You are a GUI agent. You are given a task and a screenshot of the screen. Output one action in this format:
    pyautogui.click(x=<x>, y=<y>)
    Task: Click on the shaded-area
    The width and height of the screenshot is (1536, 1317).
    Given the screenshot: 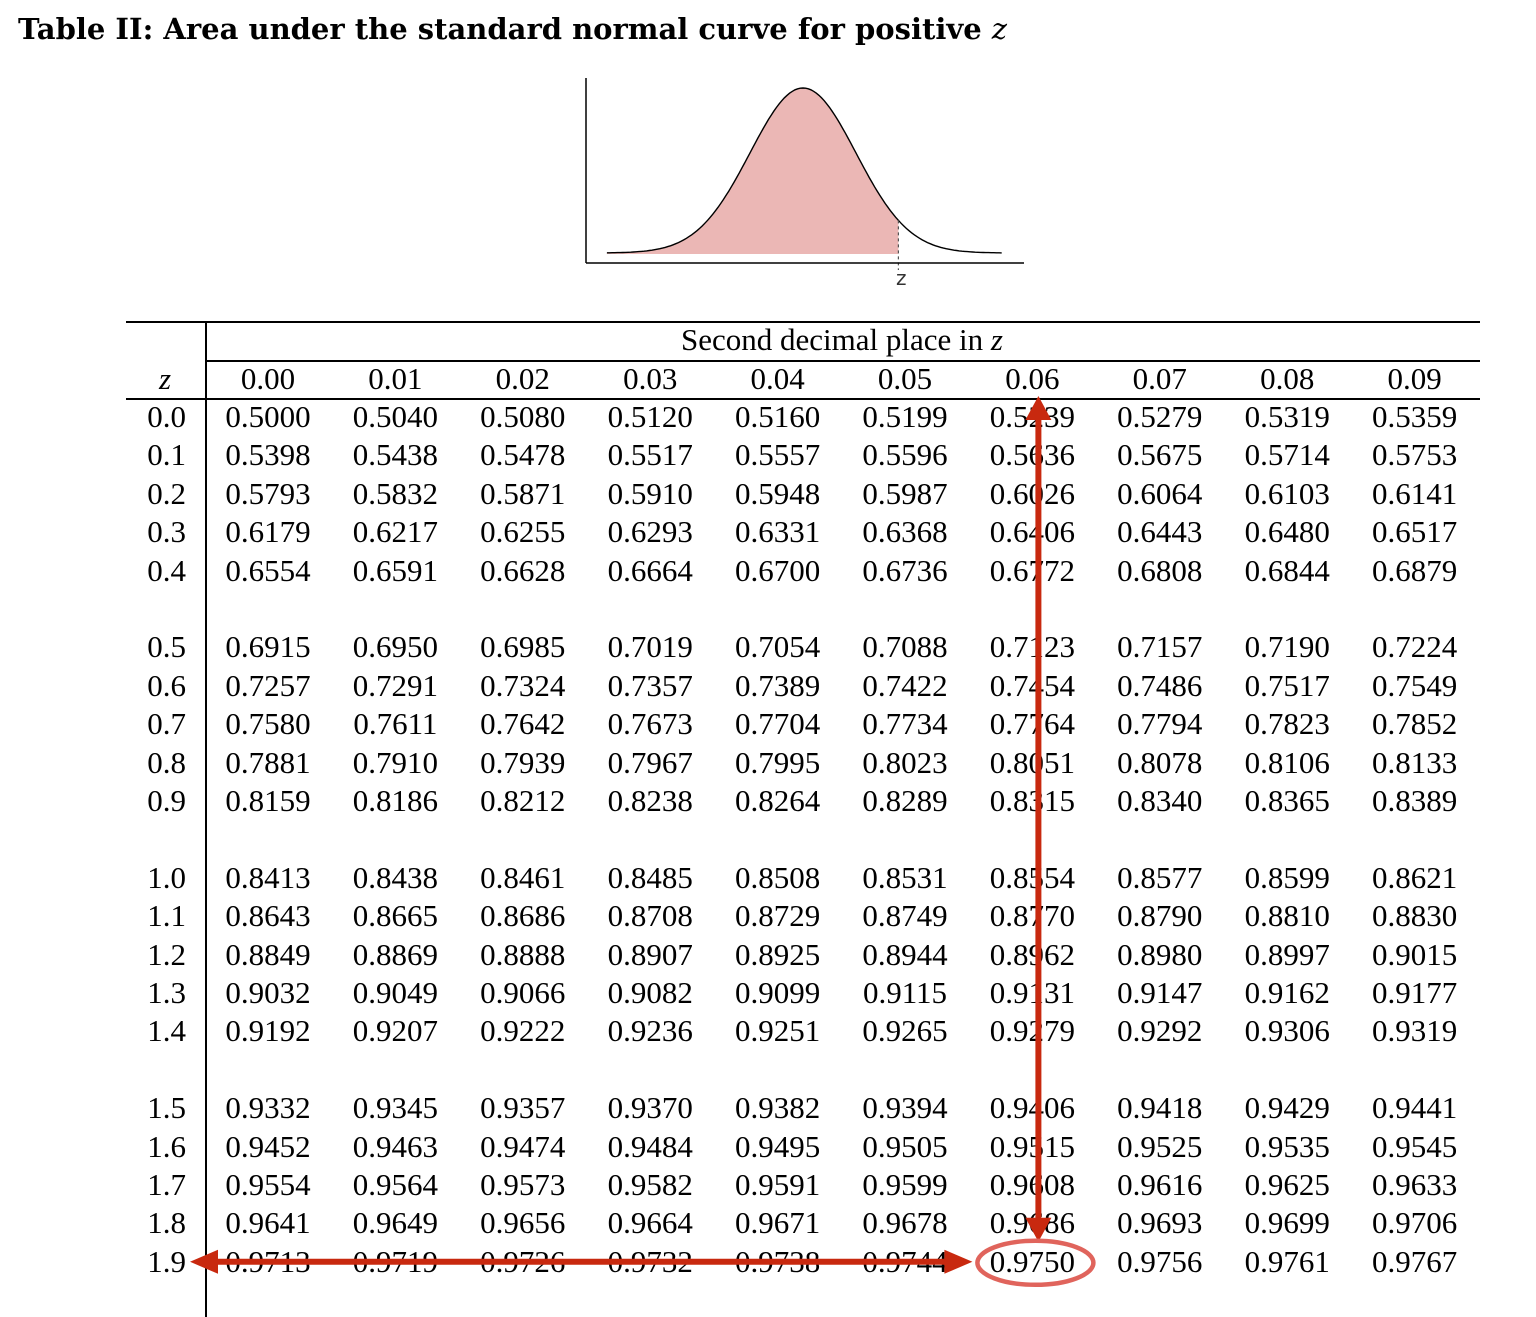 What is the action you would take?
    pyautogui.click(x=752, y=171)
    